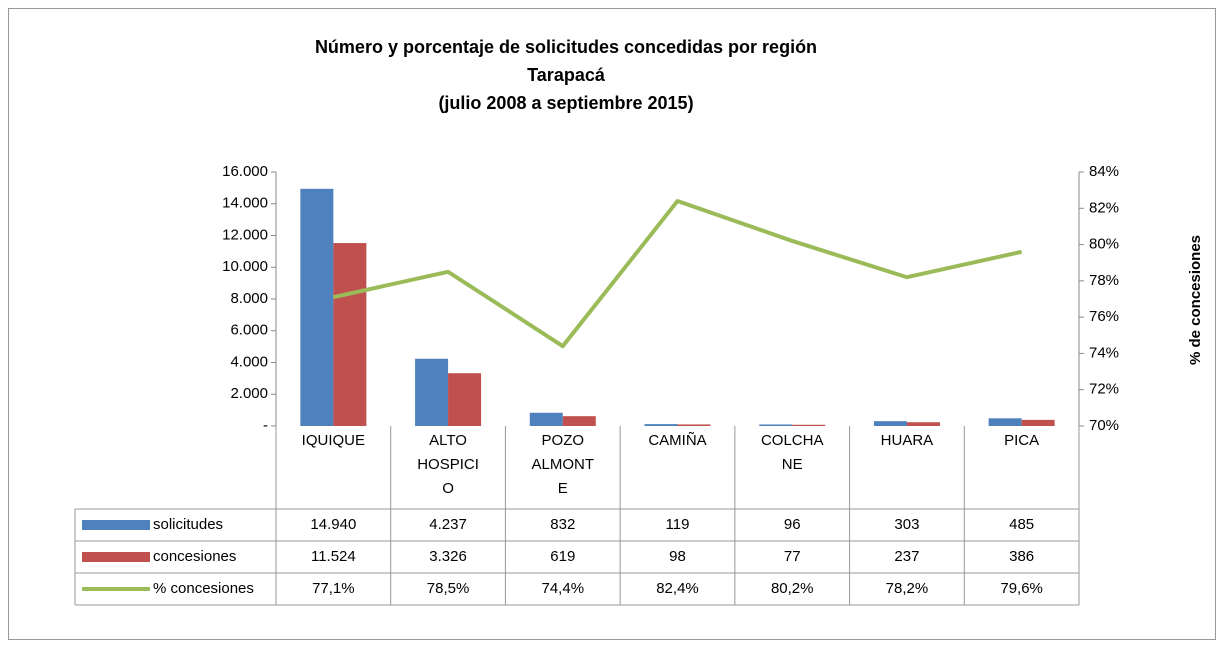 The image size is (1223, 648). What do you see at coordinates (563, 464) in the screenshot?
I see `category-label: POZO ALMONTE` at bounding box center [563, 464].